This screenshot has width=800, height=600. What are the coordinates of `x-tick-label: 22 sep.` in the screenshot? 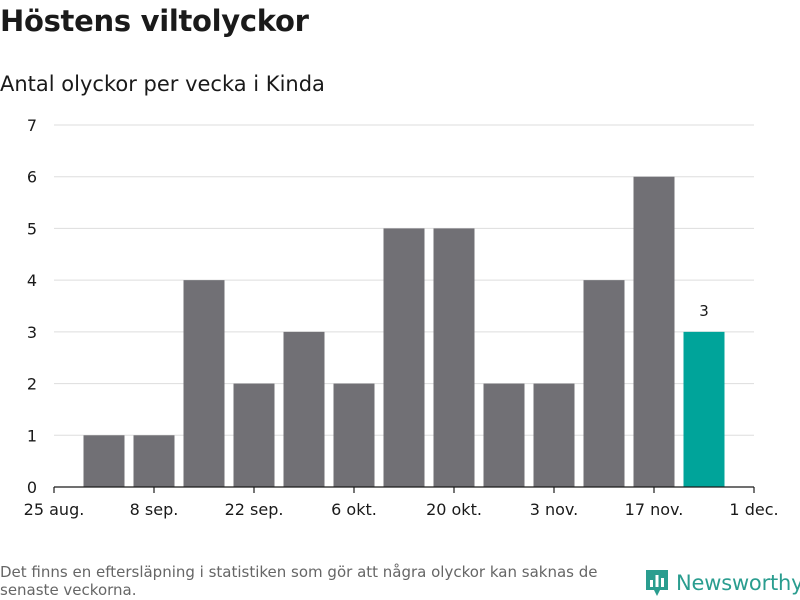 It's located at (254, 509).